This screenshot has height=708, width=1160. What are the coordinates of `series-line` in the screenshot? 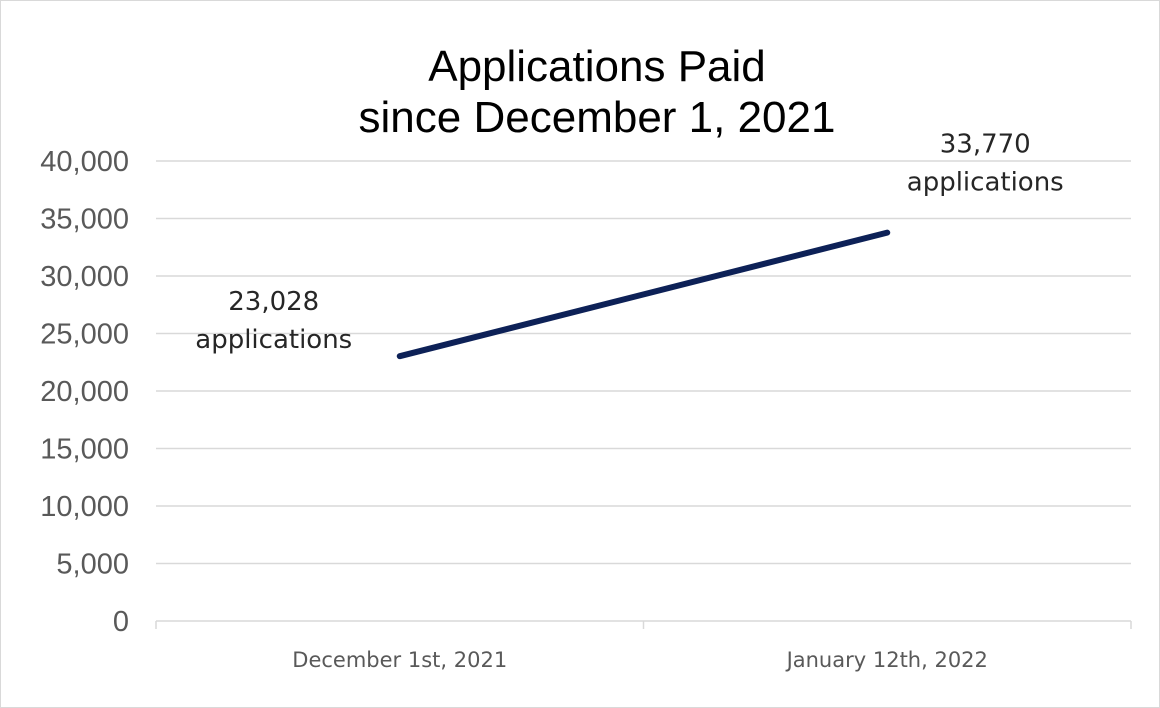 It's located at (643, 294).